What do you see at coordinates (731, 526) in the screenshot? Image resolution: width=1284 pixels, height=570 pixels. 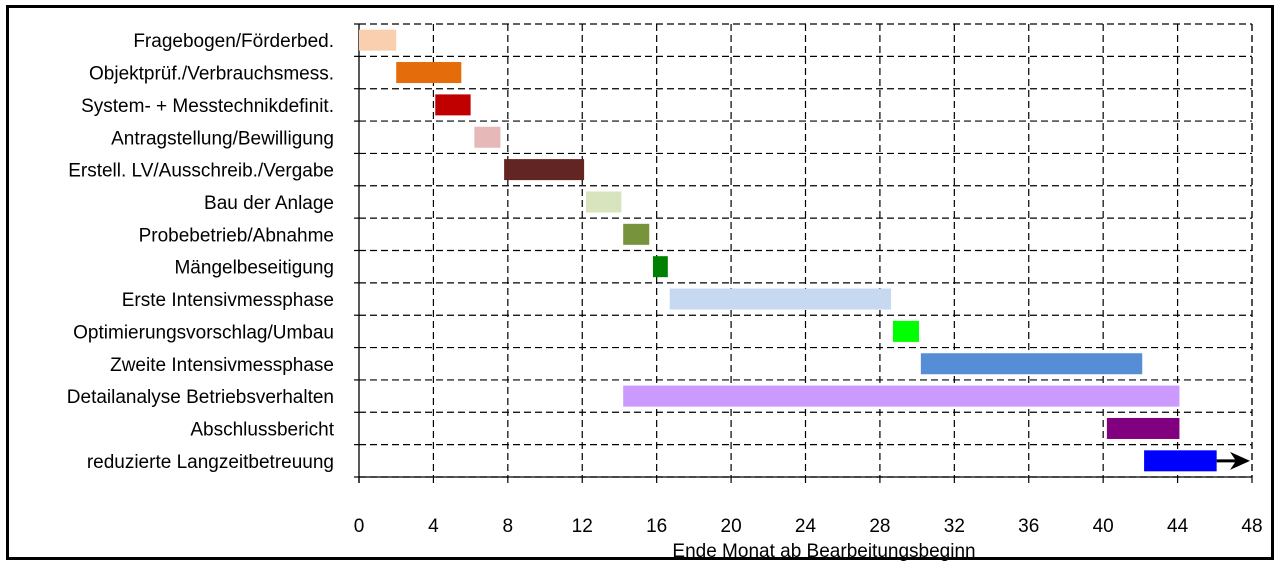 I see `x-tick-label: 20` at bounding box center [731, 526].